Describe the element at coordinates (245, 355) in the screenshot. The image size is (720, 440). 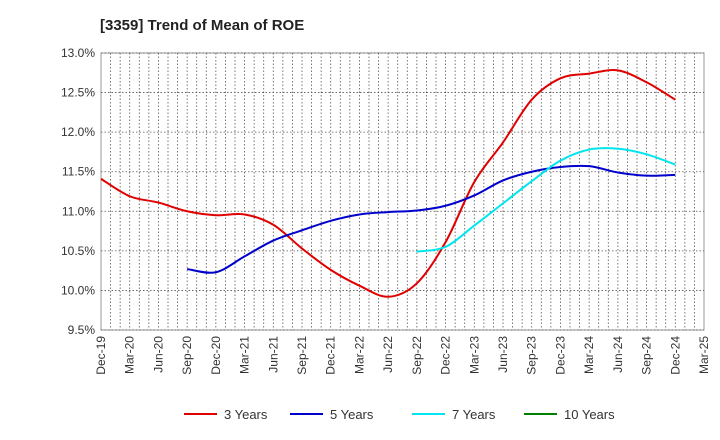
I see `x-tick-label: Mar-21` at that location.